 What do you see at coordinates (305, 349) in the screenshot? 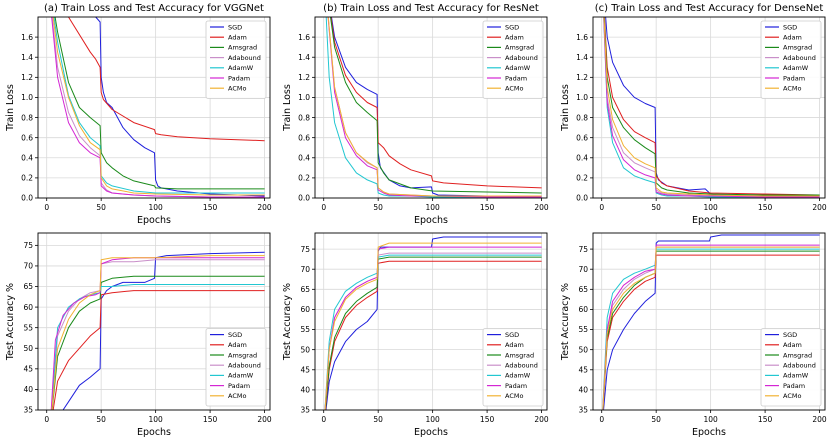
I see `y-tick-label: 50` at bounding box center [305, 349].